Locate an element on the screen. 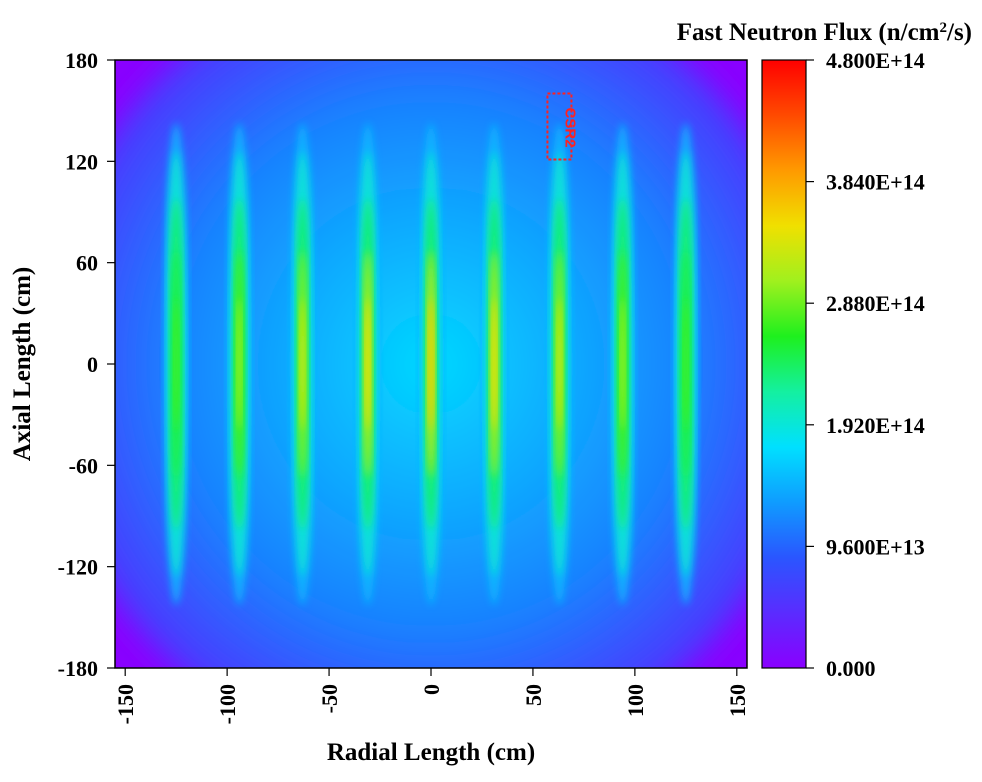 This screenshot has width=982, height=782. x-axis-title: Radial Length (cm) is located at coordinates (431, 752).